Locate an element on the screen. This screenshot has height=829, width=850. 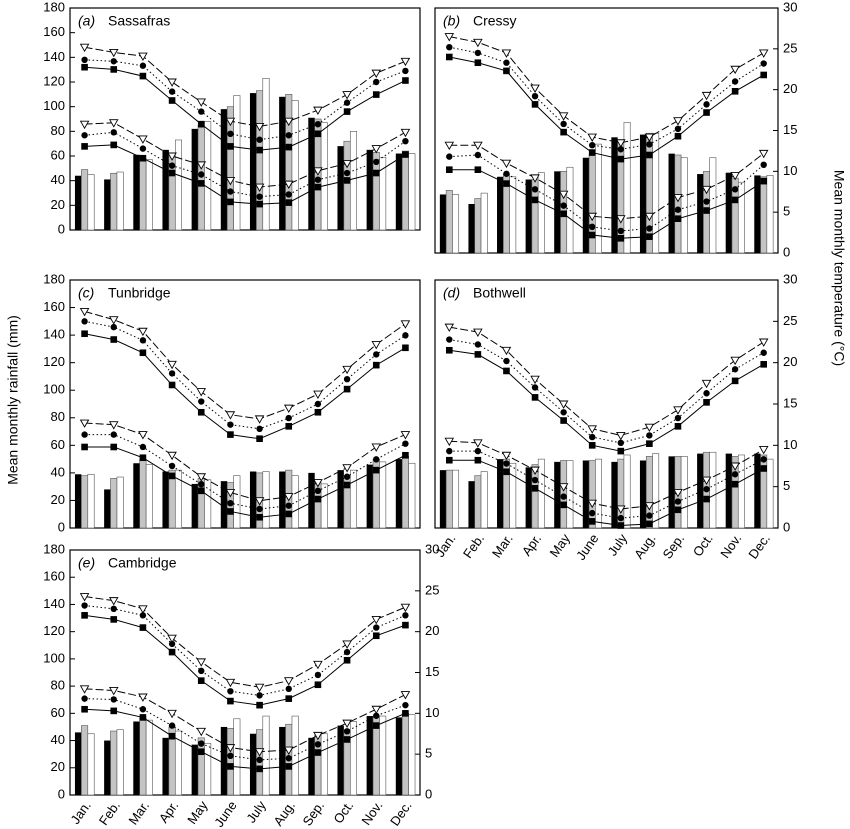
x-tick-label: Dec. is located at coordinates (401, 813).